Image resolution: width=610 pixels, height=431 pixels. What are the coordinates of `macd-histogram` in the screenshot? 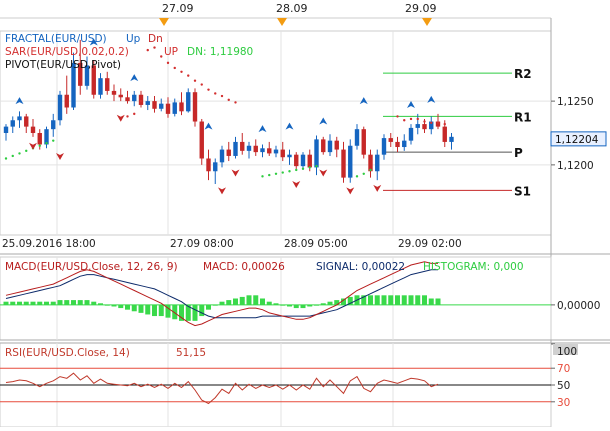 It's located at (222, 308).